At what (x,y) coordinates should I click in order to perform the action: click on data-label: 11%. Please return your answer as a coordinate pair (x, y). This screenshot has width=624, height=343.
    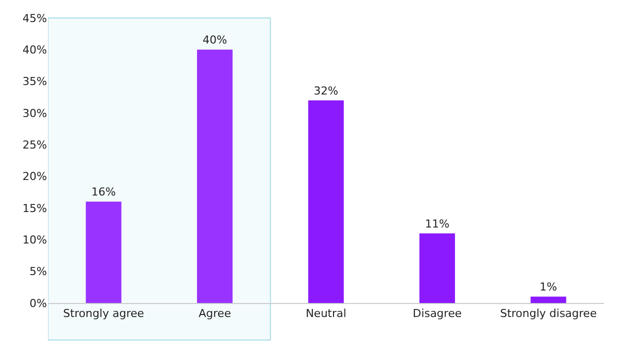
    Looking at the image, I should click on (437, 223).